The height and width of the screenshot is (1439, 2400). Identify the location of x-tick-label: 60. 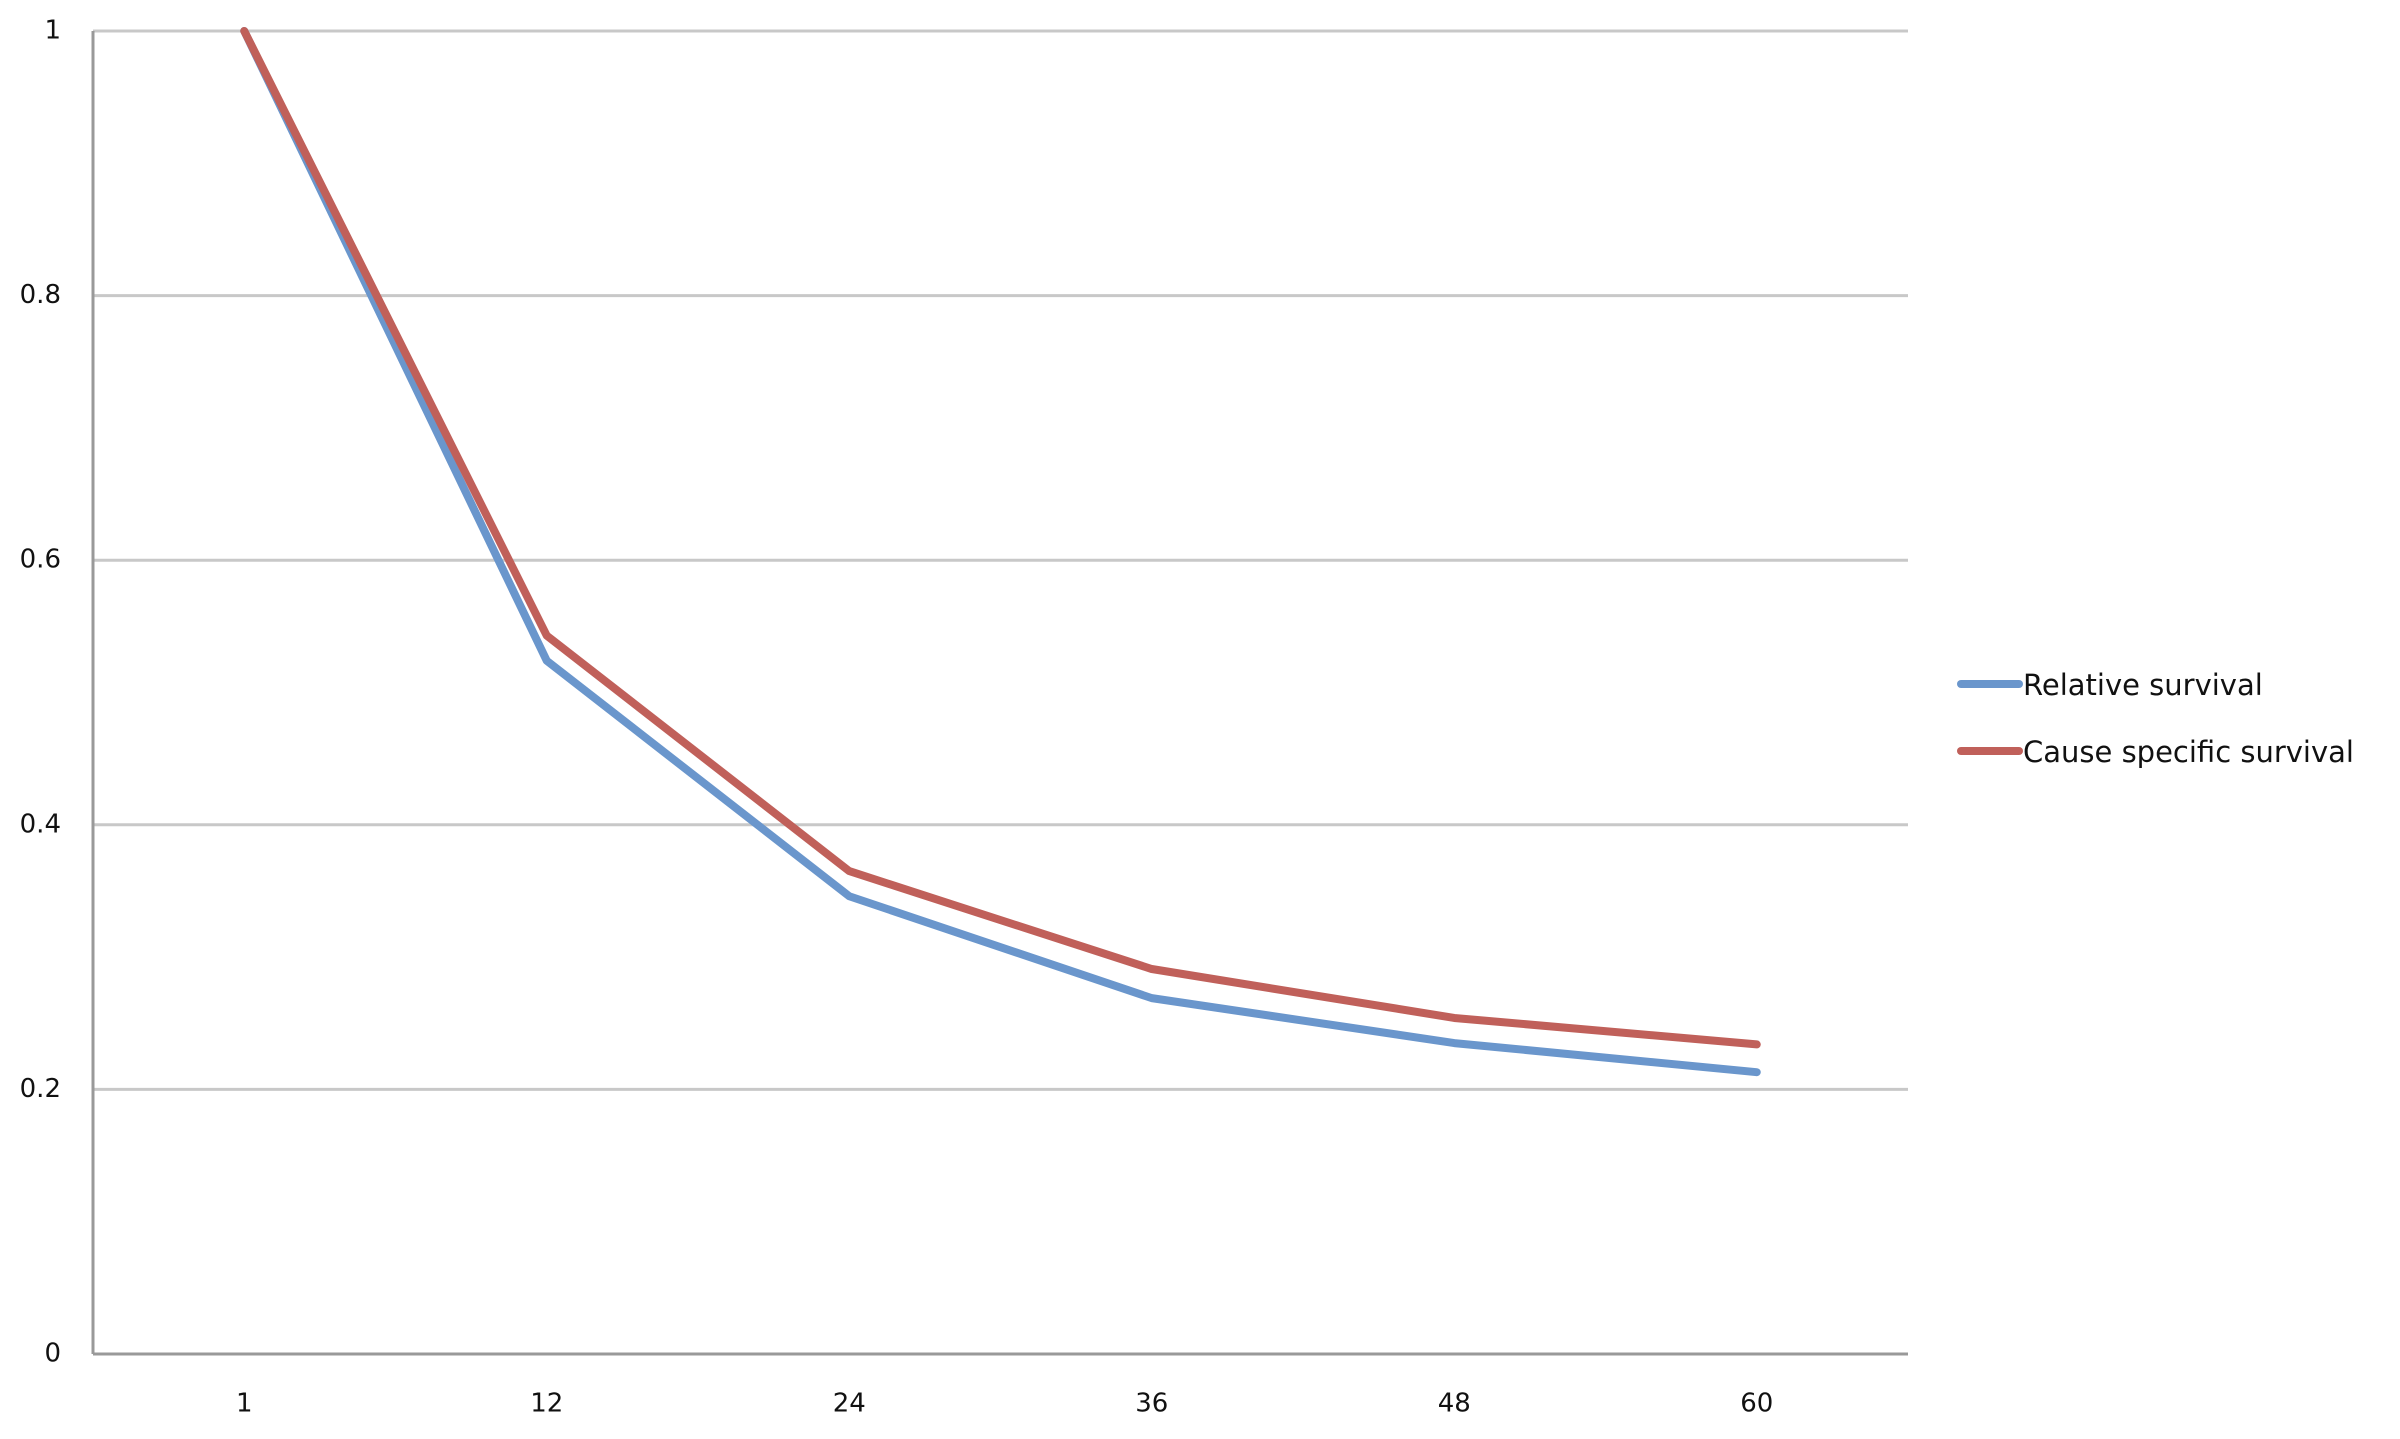
(1756, 1404).